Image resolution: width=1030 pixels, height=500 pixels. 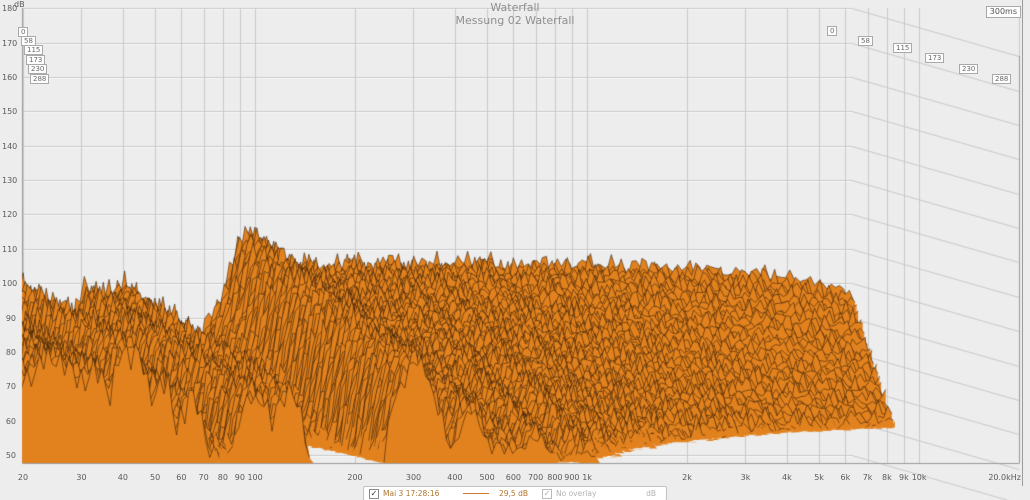 What do you see at coordinates (787, 477) in the screenshot?
I see `freq-tick-label: 4k` at bounding box center [787, 477].